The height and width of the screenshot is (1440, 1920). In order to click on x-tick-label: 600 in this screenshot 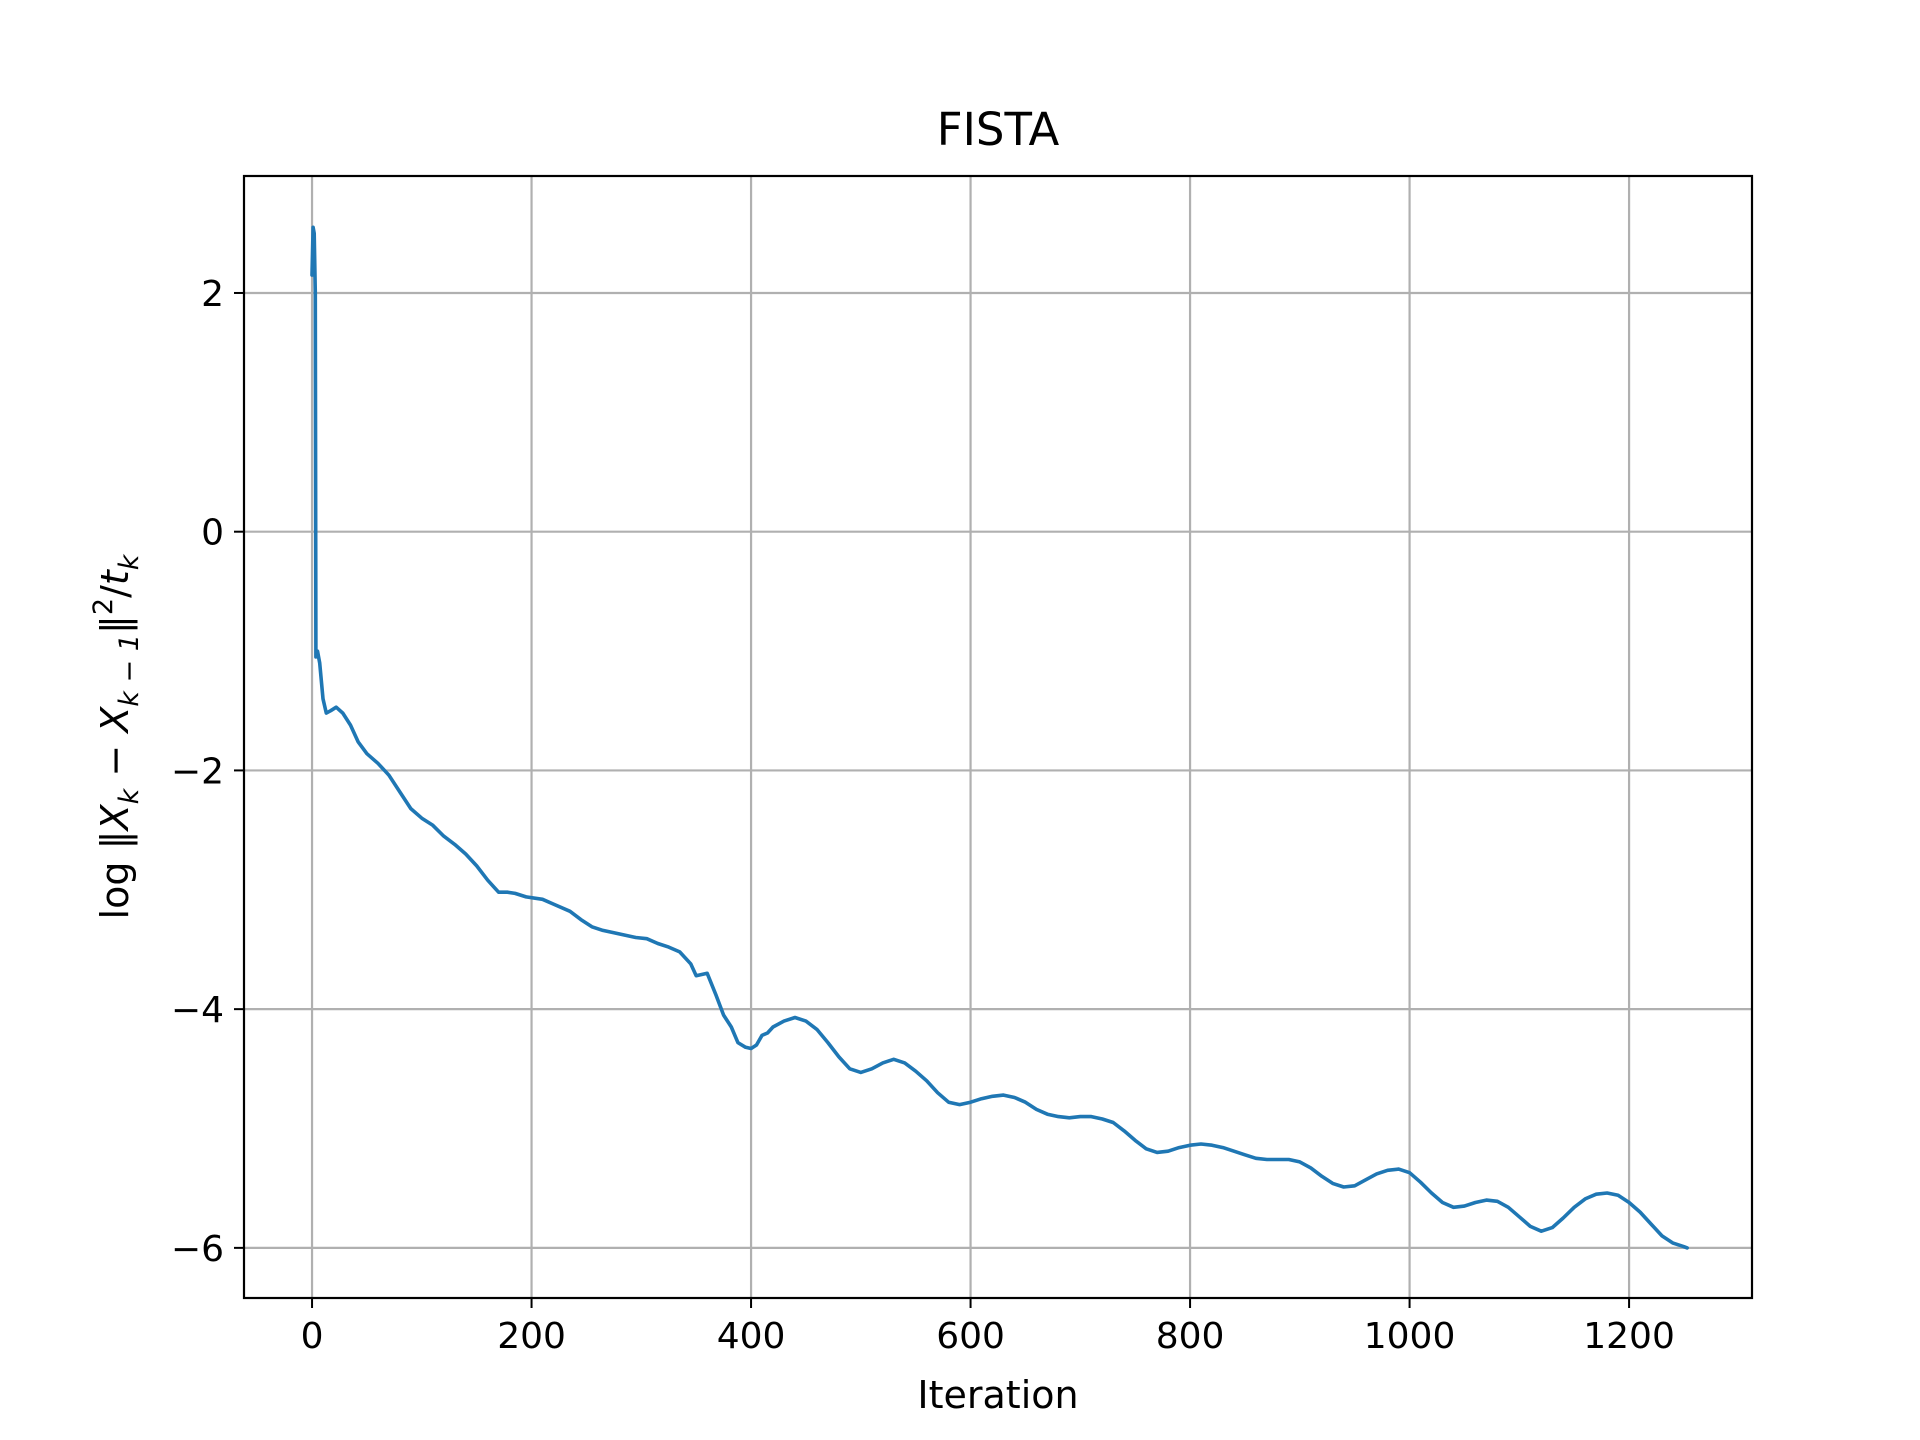, I will do `click(970, 1336)`.